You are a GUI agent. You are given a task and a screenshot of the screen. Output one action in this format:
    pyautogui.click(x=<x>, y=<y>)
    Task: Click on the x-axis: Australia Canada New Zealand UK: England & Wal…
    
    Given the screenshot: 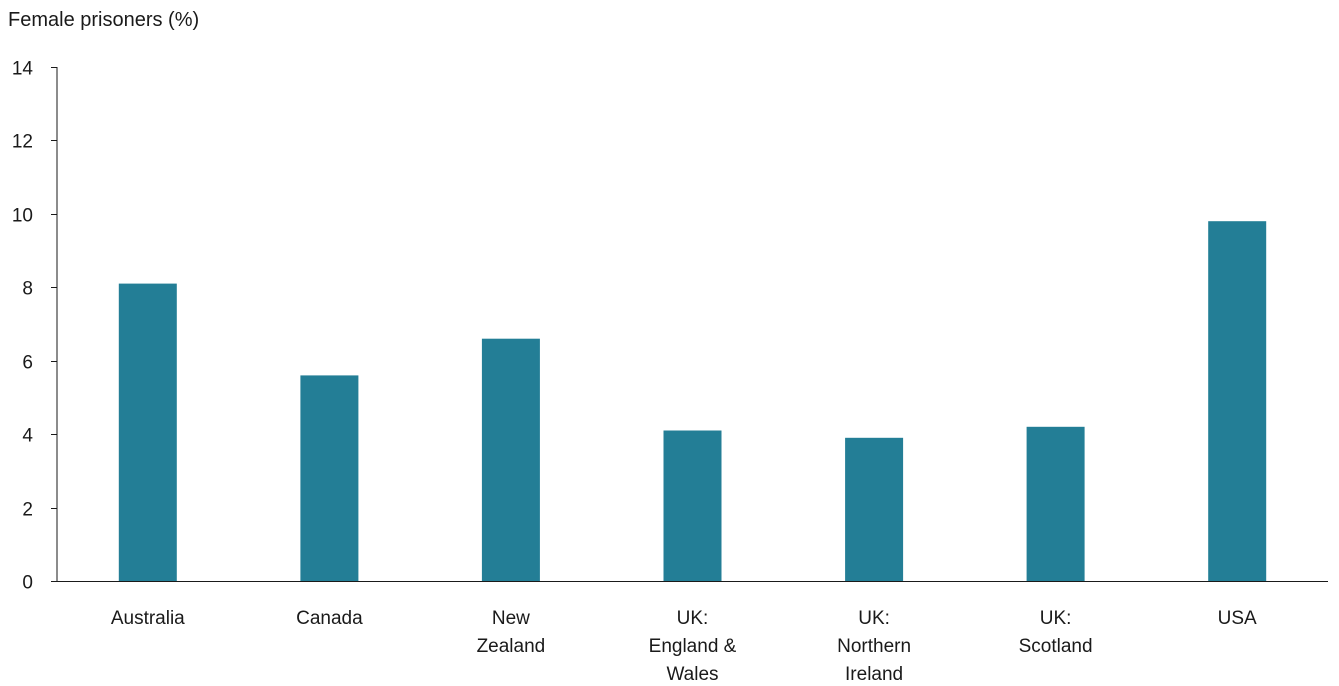 What is the action you would take?
    pyautogui.click(x=692, y=634)
    